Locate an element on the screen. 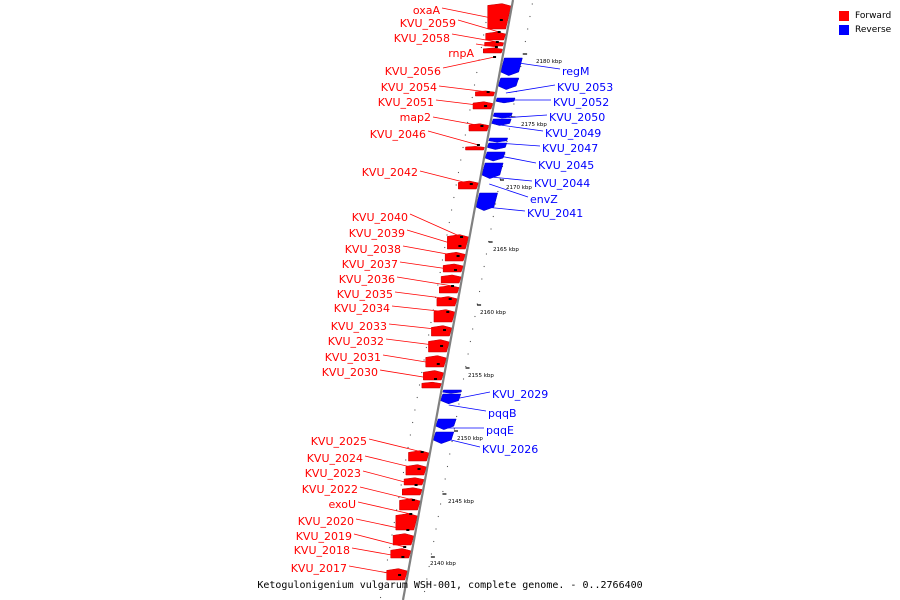 This screenshot has height=600, width=900. tick-label-2: 2150 kbp is located at coordinates (470, 439).